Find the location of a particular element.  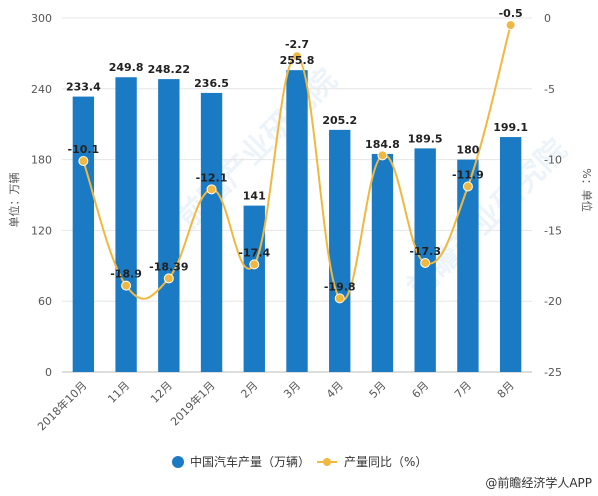

legend-item-line: 产量同比（%） is located at coordinates (372, 462).